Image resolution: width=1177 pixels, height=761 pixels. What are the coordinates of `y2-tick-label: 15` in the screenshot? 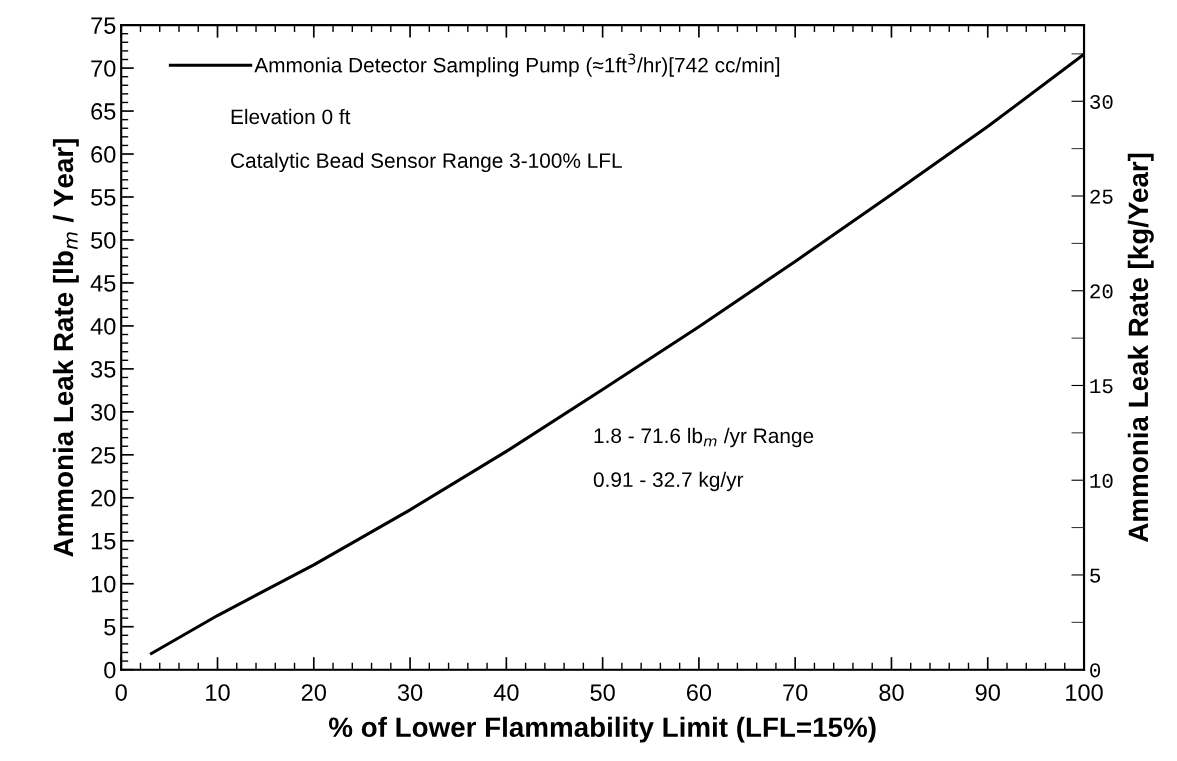 It's located at (1101, 386).